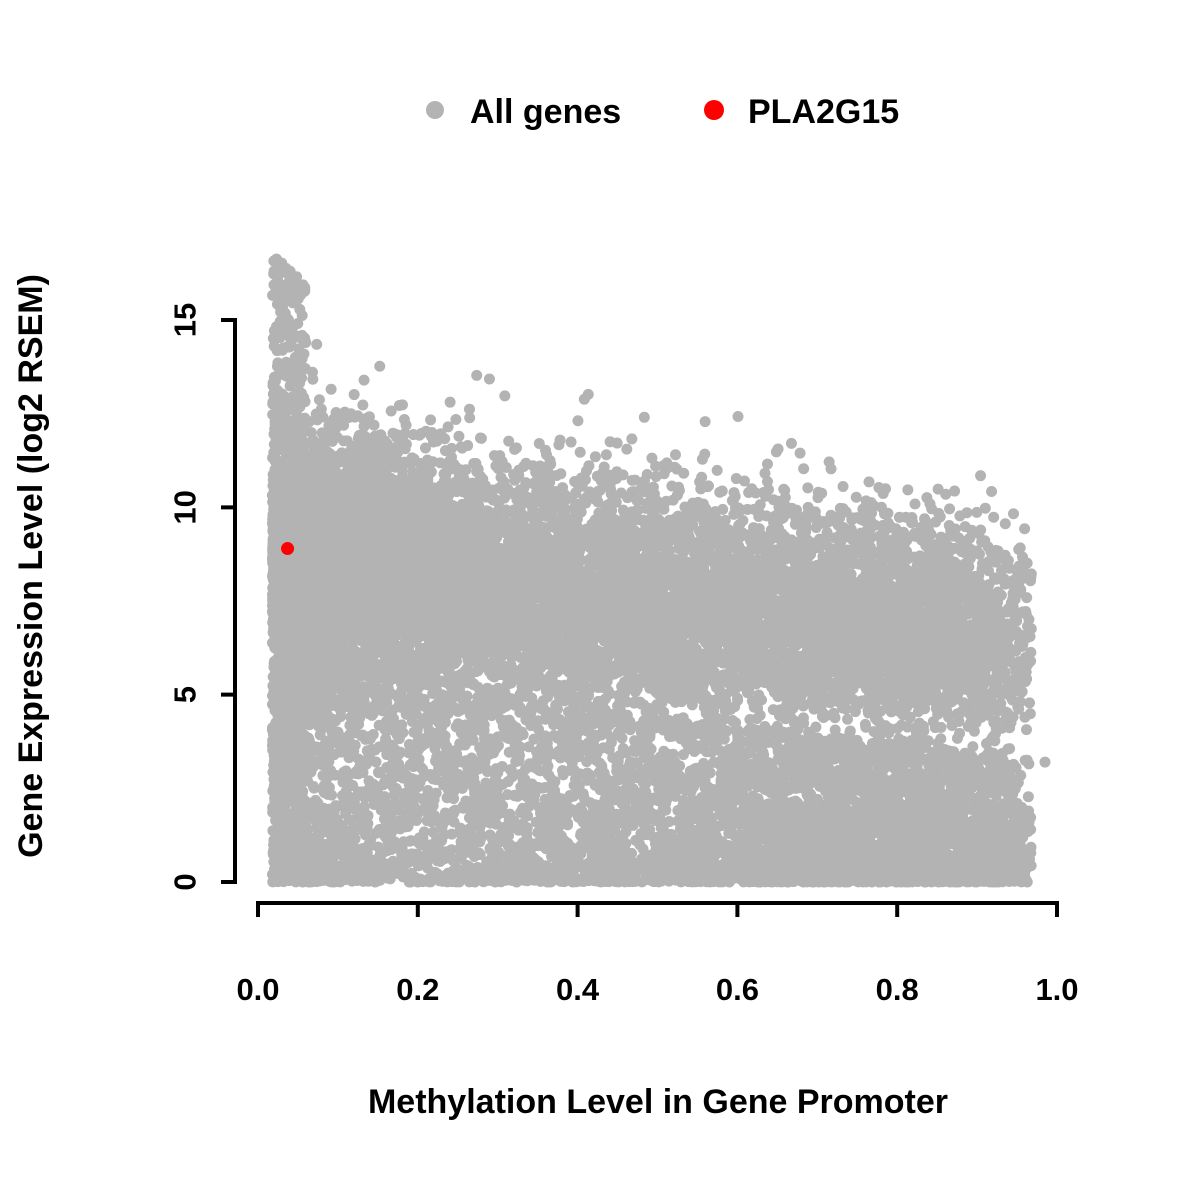  Describe the element at coordinates (657, 954) in the screenshot. I see `x-axis: 0.0 0.2 0.4 0.6 0.8 1.0` at that location.